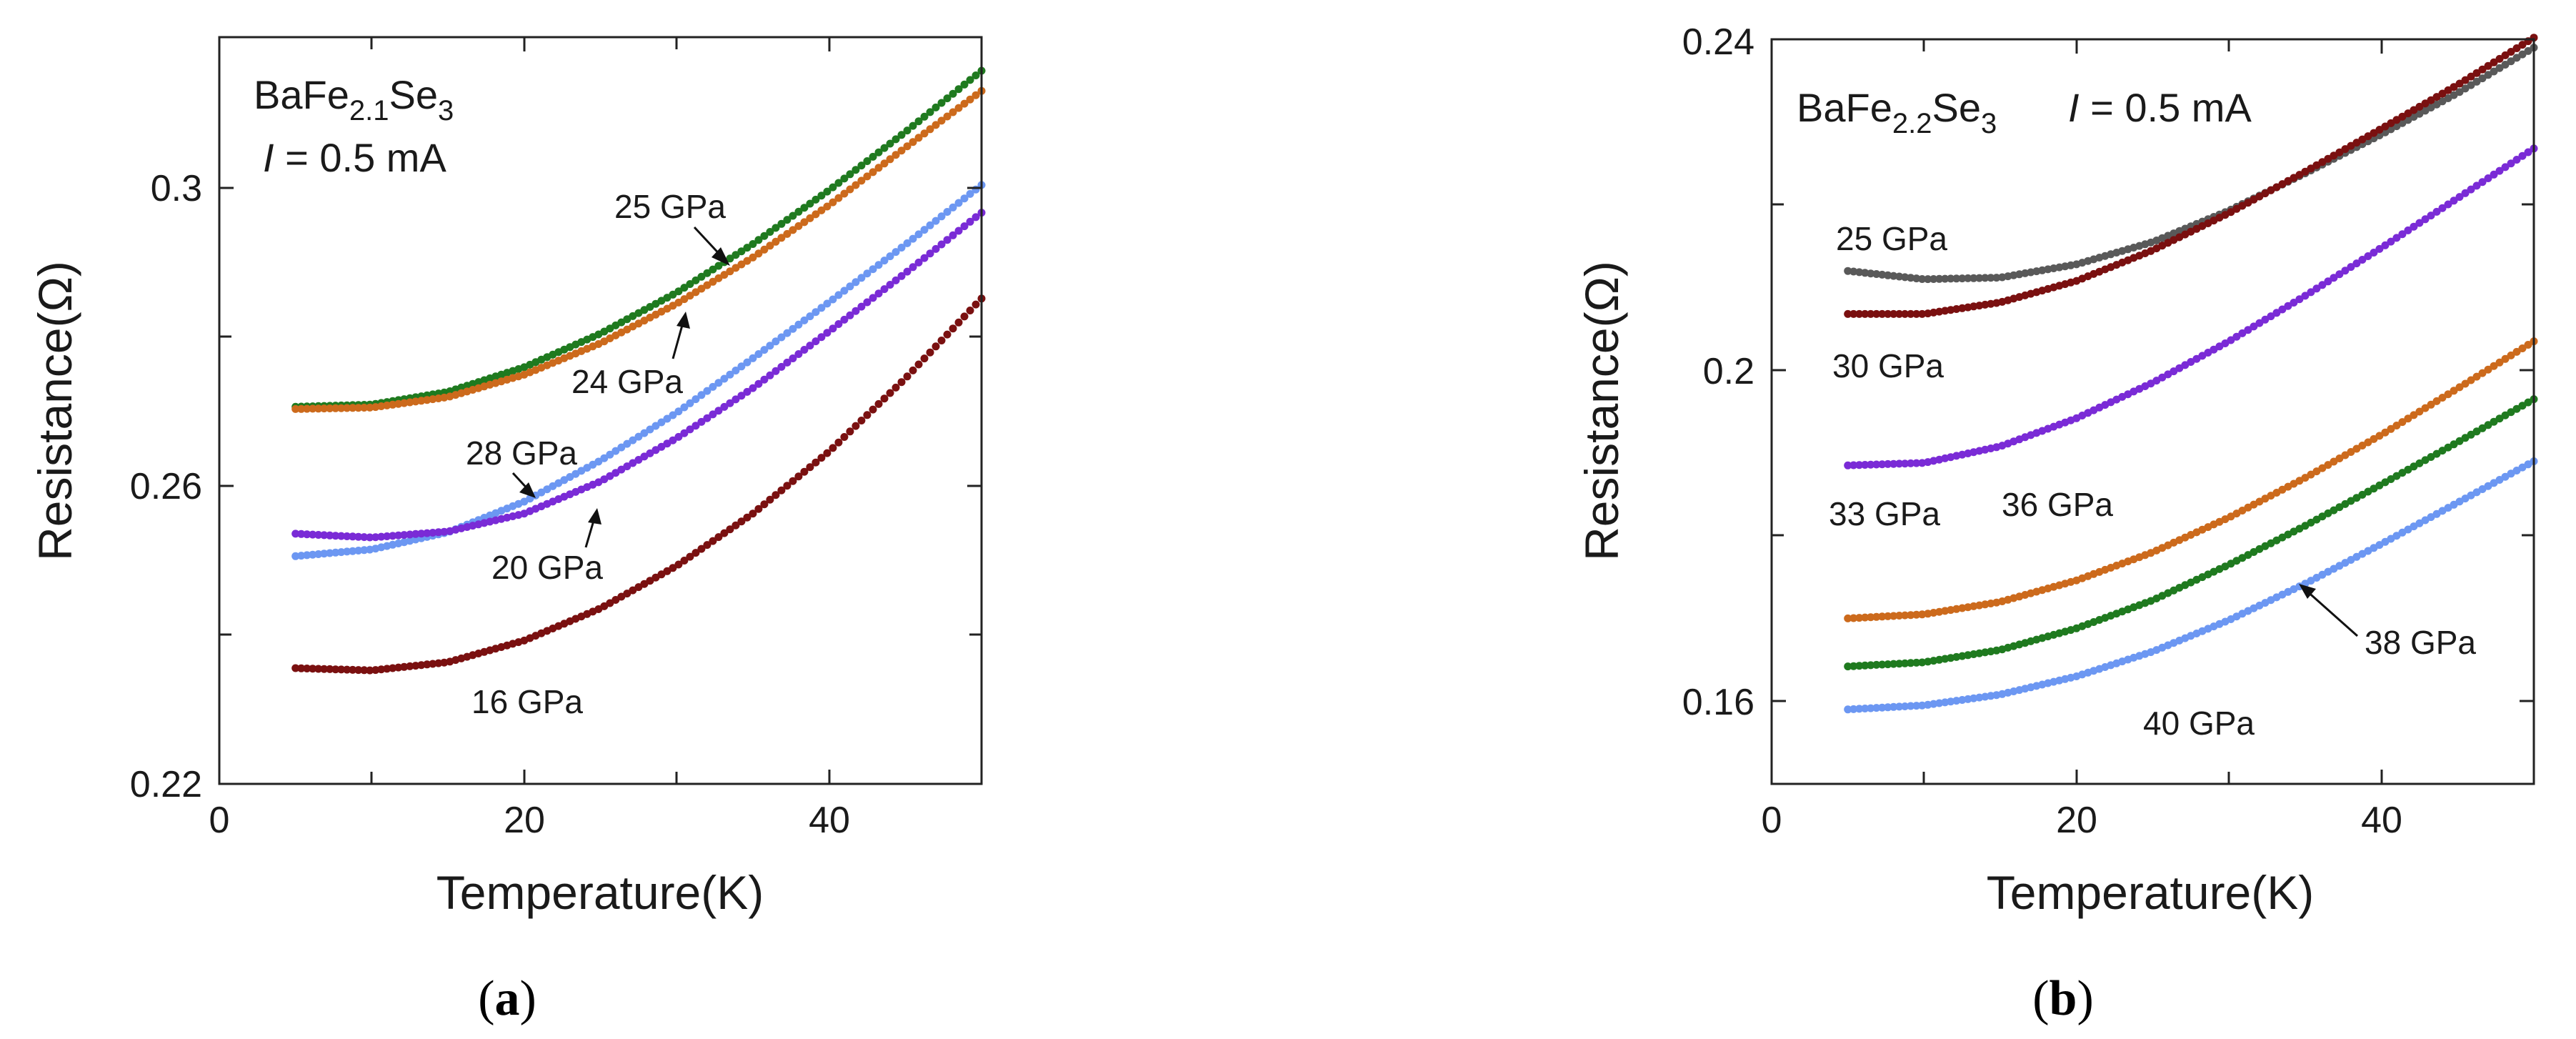 Image resolution: width=2576 pixels, height=1039 pixels. Describe the element at coordinates (527, 701) in the screenshot. I see `chart-a-annotation-16gpa: 16 GPa` at that location.